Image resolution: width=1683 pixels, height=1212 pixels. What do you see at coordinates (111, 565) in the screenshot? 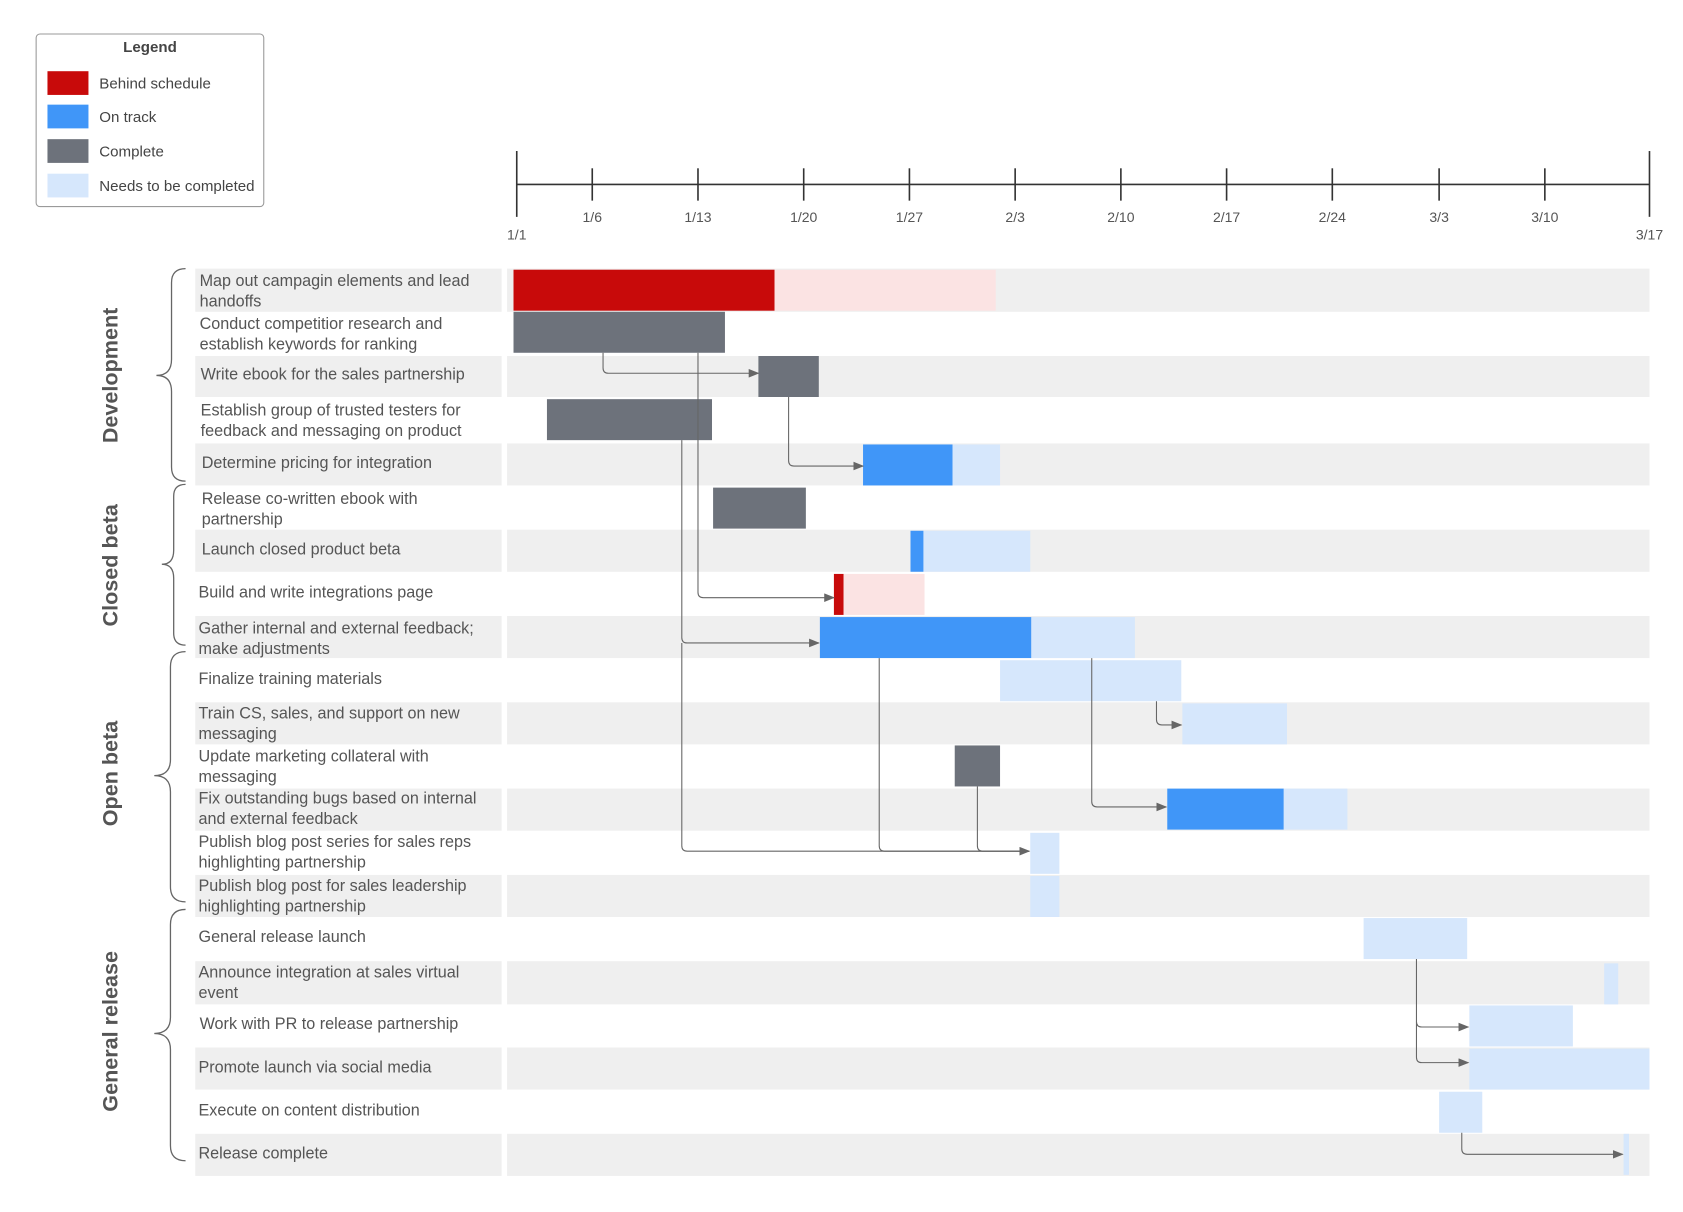
I see `phase-label-closed-beta: Closed beta` at bounding box center [111, 565].